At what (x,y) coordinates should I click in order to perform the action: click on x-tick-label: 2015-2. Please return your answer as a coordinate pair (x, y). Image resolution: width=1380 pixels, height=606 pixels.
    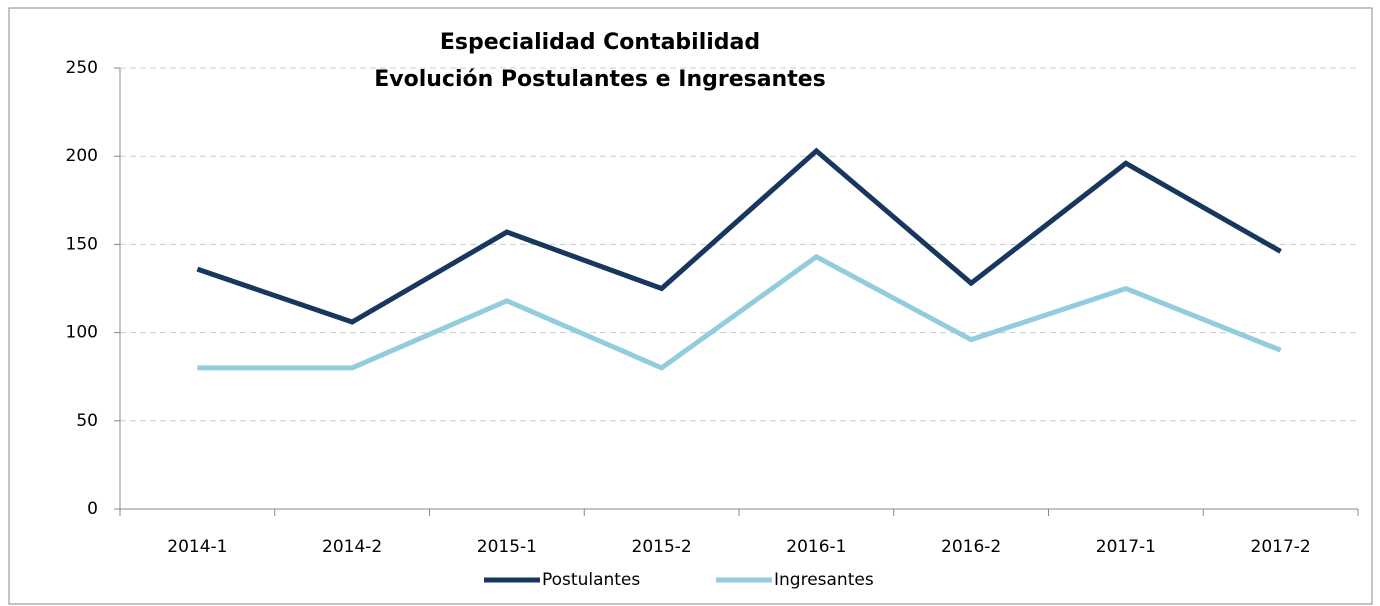
    Looking at the image, I should click on (662, 547).